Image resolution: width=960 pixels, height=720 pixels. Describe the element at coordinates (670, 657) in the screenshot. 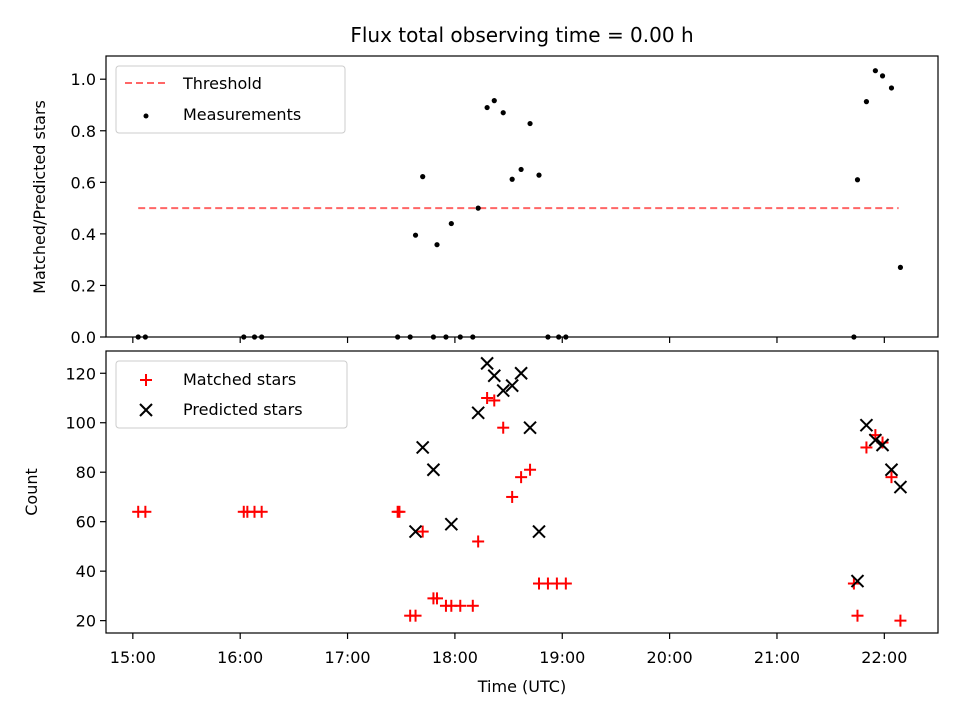

I see `x-tick-label: 20:00` at that location.